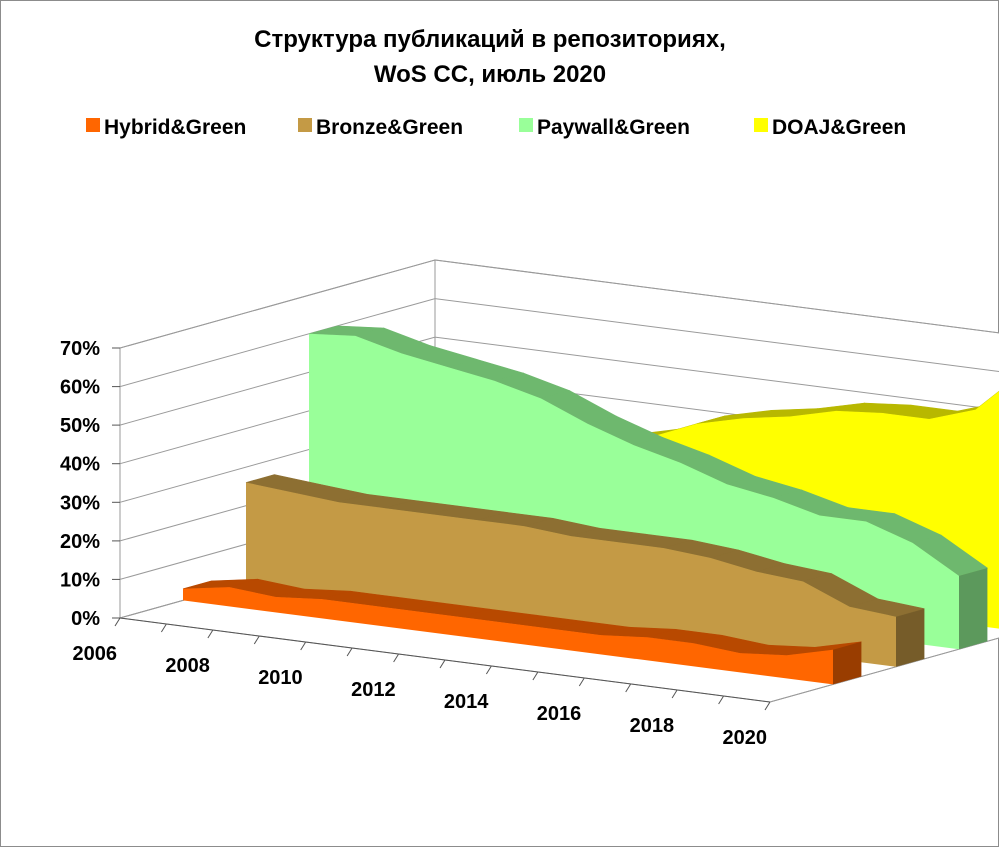  Describe the element at coordinates (490, 74) in the screenshot. I see `chart-subtitle: WoS CC, июль 2020` at that location.